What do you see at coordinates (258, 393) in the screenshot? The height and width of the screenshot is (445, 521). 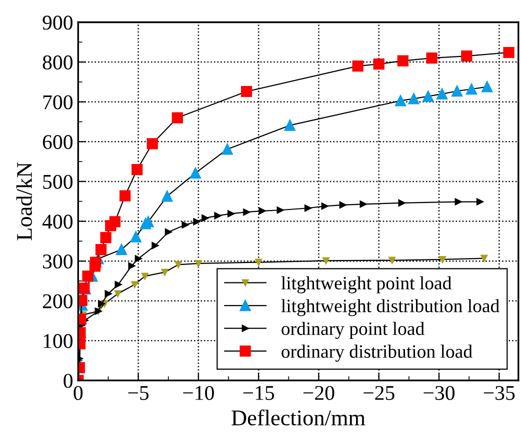 I see `x-tick-label: −15` at bounding box center [258, 393].